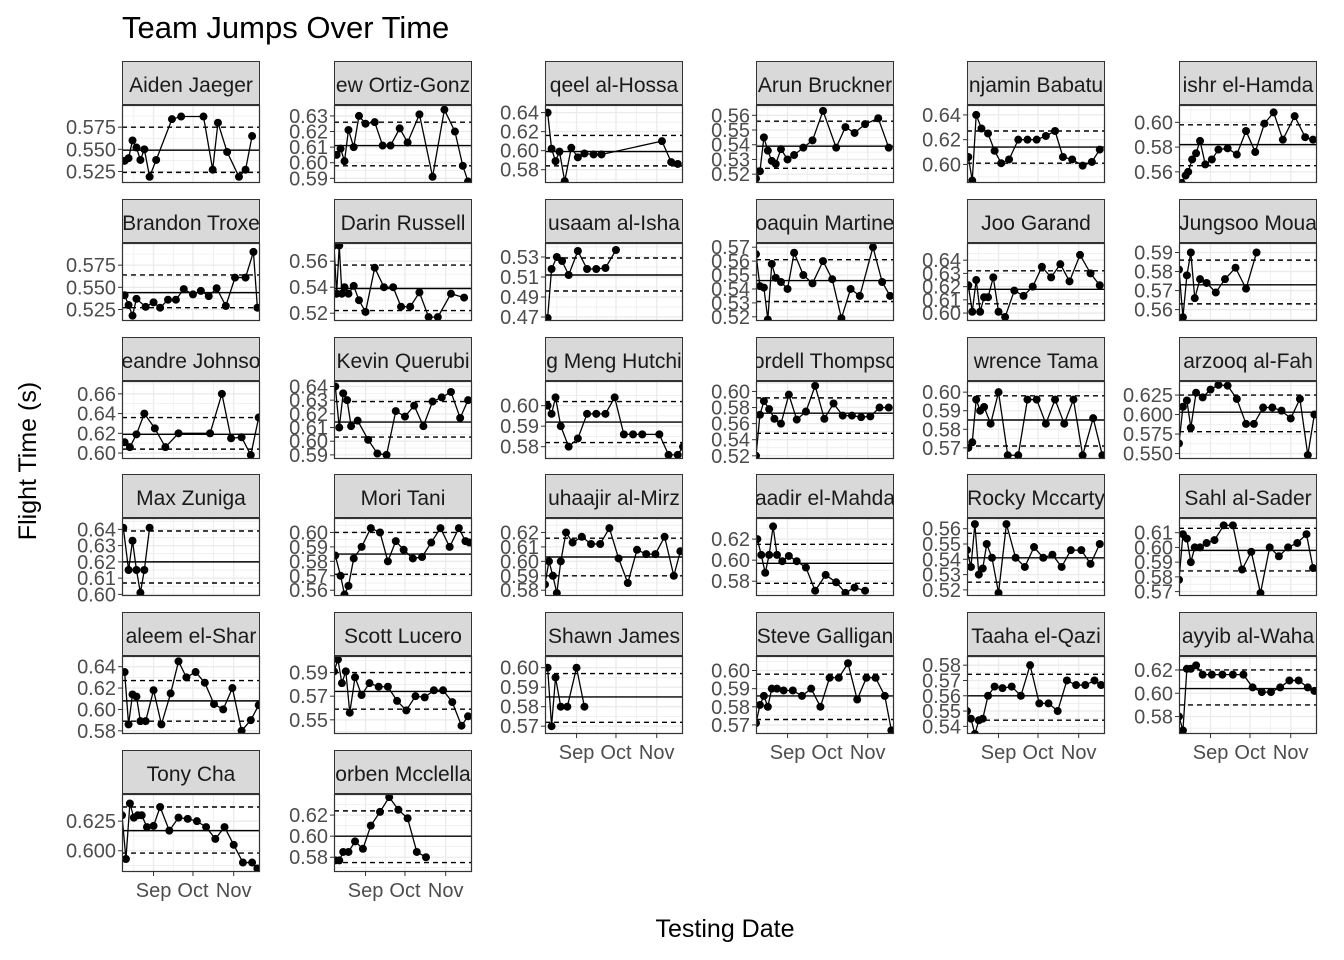  What do you see at coordinates (169, 540) in the screenshot?
I see `facet-max-zuniga: Max Zuniga 0.600.610.620.630.64` at bounding box center [169, 540].